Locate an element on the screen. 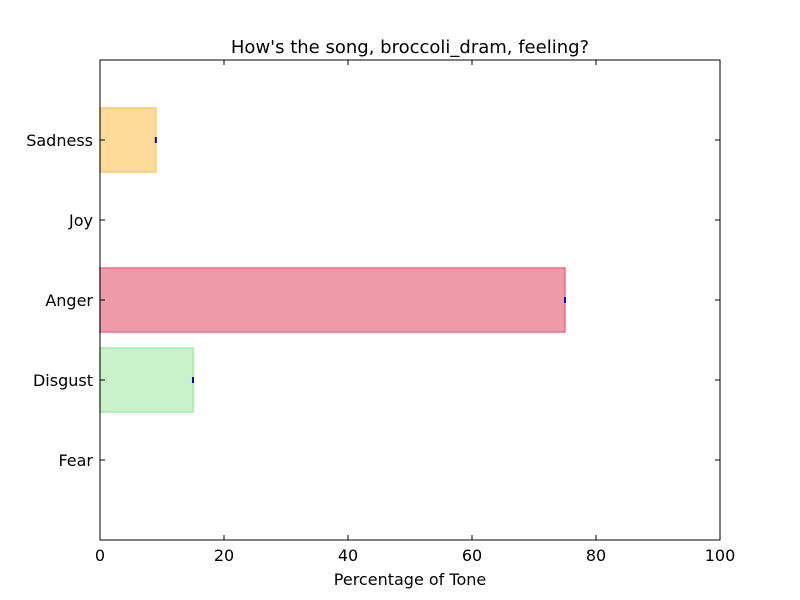  chart-title: How's the song, broccoli_dram, feeling? is located at coordinates (410, 47).